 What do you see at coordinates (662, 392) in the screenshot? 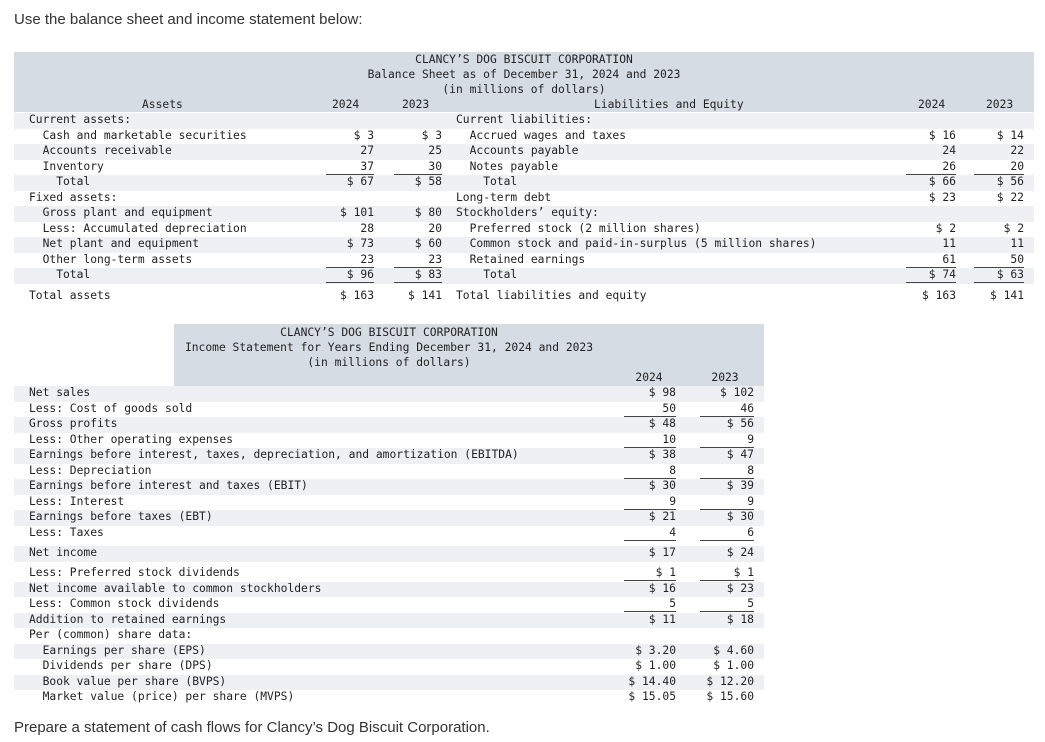
I see `income-value-2024: $ 98` at bounding box center [662, 392].